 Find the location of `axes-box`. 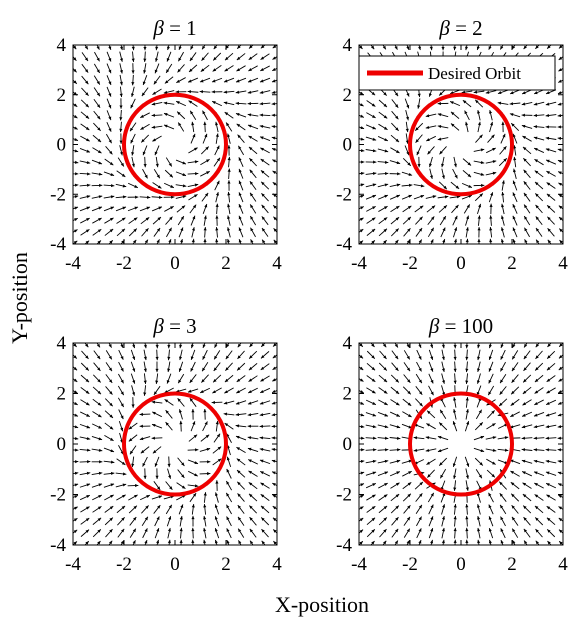

axes-box is located at coordinates (461, 444).